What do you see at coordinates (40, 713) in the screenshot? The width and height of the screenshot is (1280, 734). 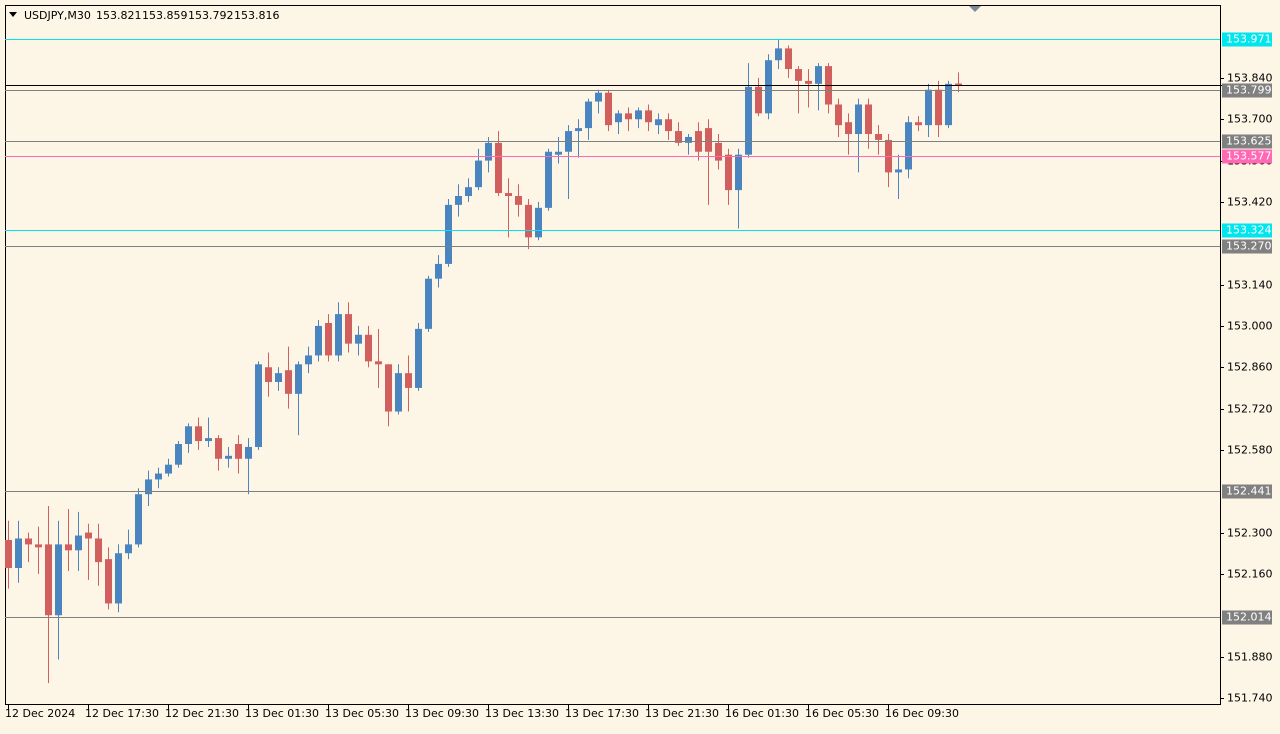 I see `x-tick-label: 12 Dec 2024` at bounding box center [40, 713].